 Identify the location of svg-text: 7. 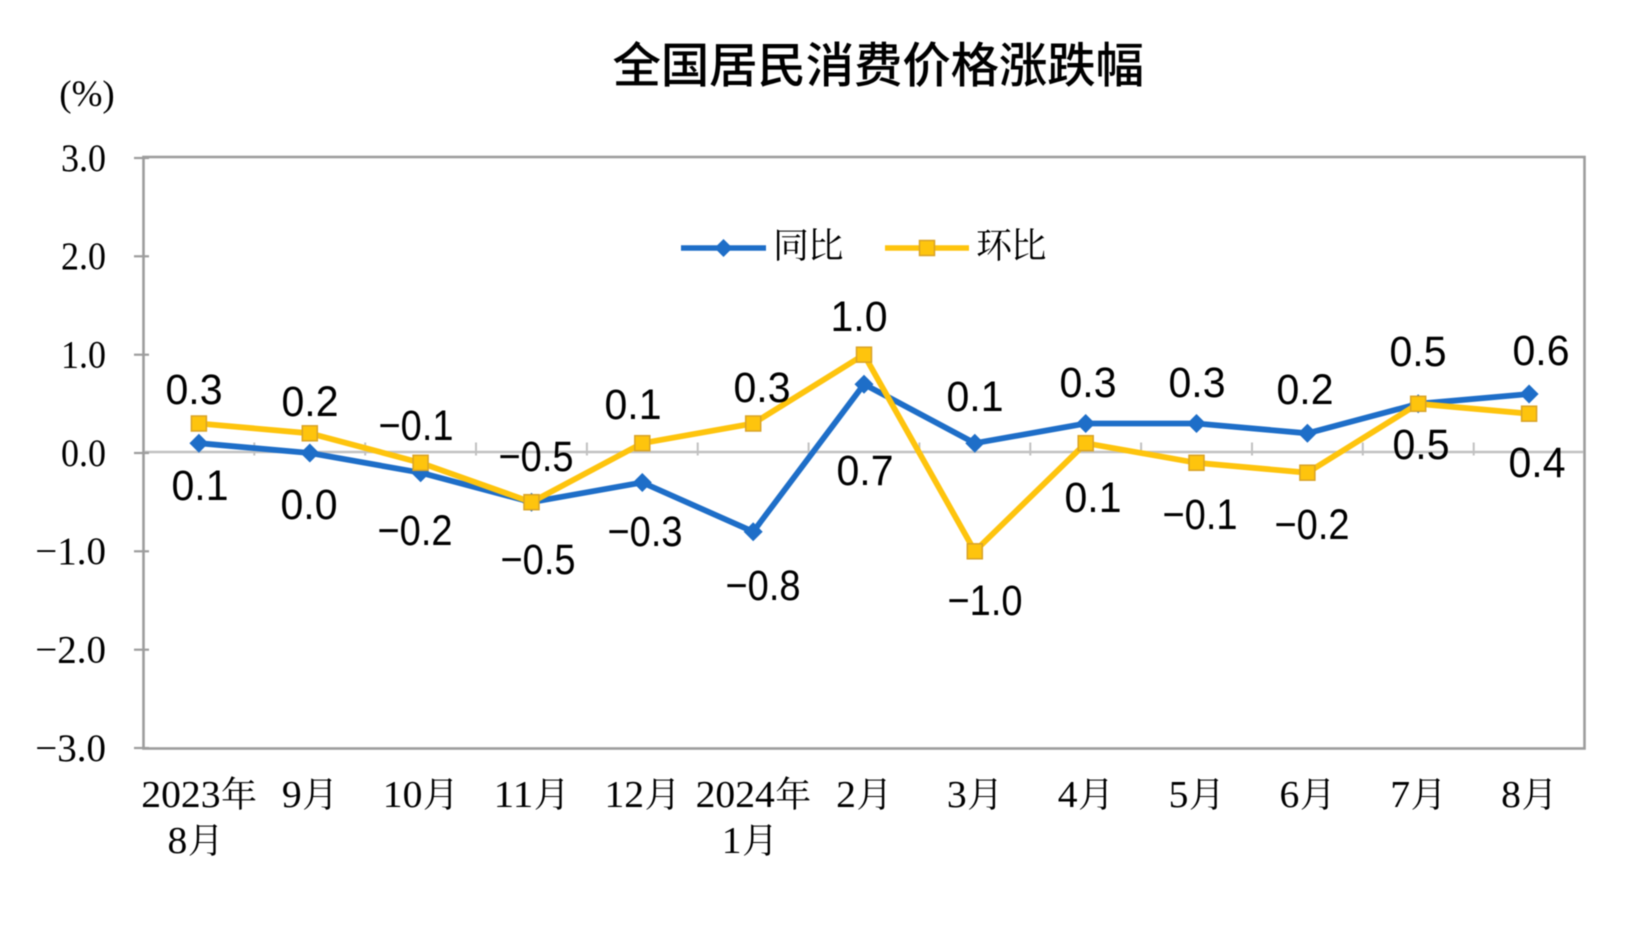
(1400, 795).